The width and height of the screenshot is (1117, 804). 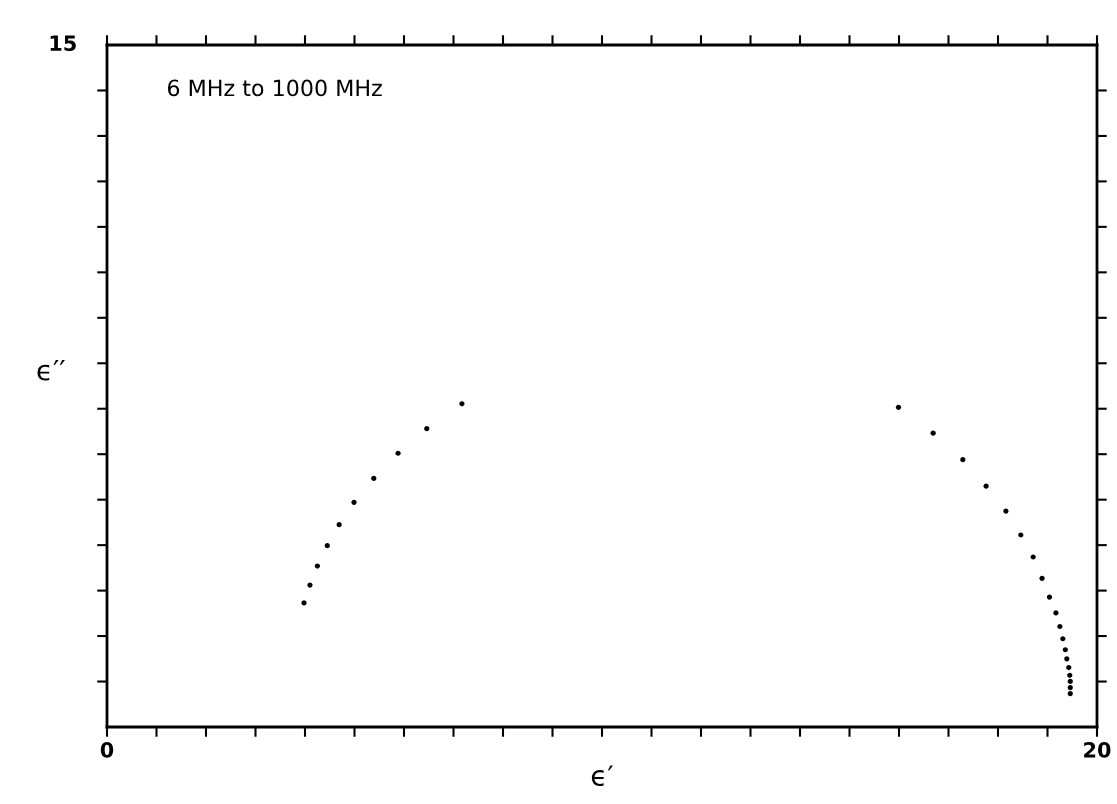 I want to click on x-axis-title: ϵ′, so click(x=602, y=776).